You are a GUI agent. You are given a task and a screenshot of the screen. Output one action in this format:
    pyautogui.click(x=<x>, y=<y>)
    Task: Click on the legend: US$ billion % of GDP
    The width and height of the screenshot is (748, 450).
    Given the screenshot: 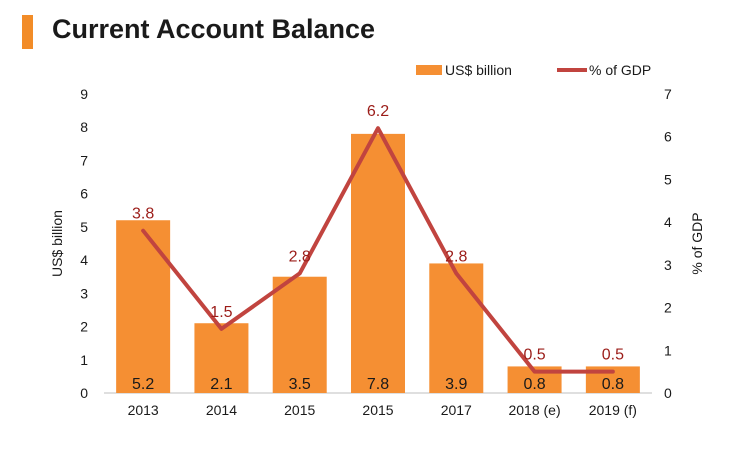 What is the action you would take?
    pyautogui.click(x=533, y=70)
    